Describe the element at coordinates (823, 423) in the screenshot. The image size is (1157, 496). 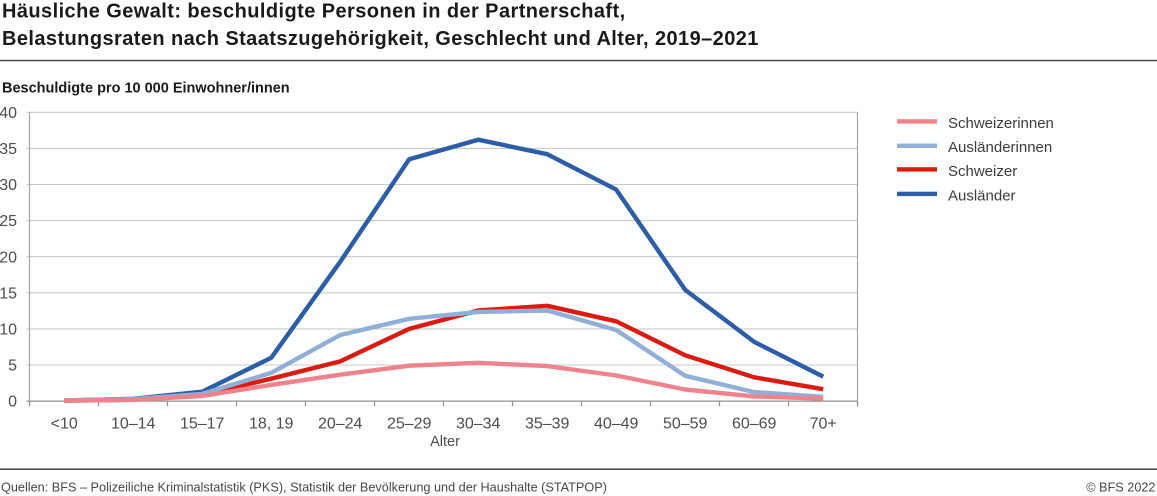
I see `svg-text: 70+` at that location.